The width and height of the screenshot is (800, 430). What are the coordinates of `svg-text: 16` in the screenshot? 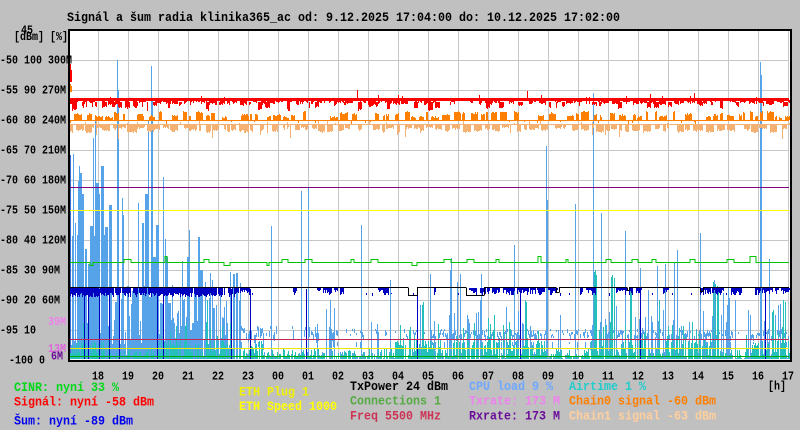 It's located at (758, 377).